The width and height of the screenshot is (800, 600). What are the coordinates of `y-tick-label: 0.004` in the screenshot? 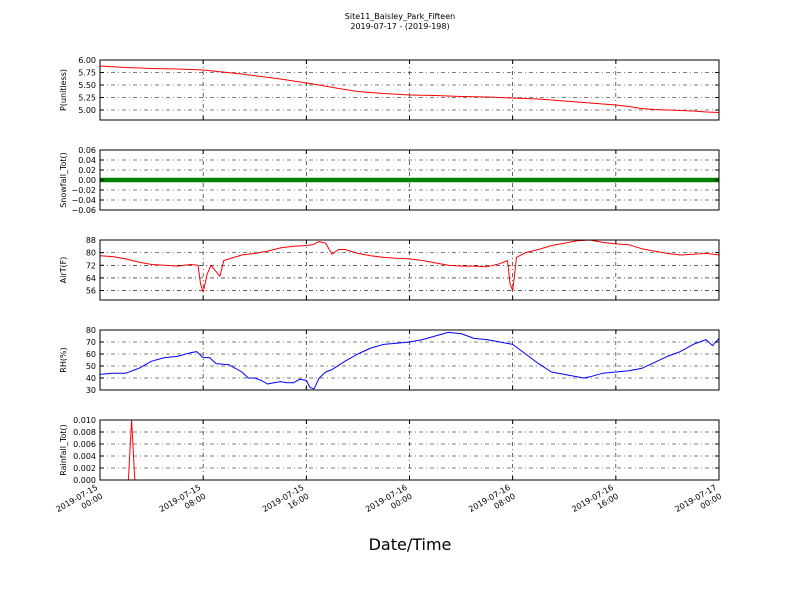 It's located at (84, 456).